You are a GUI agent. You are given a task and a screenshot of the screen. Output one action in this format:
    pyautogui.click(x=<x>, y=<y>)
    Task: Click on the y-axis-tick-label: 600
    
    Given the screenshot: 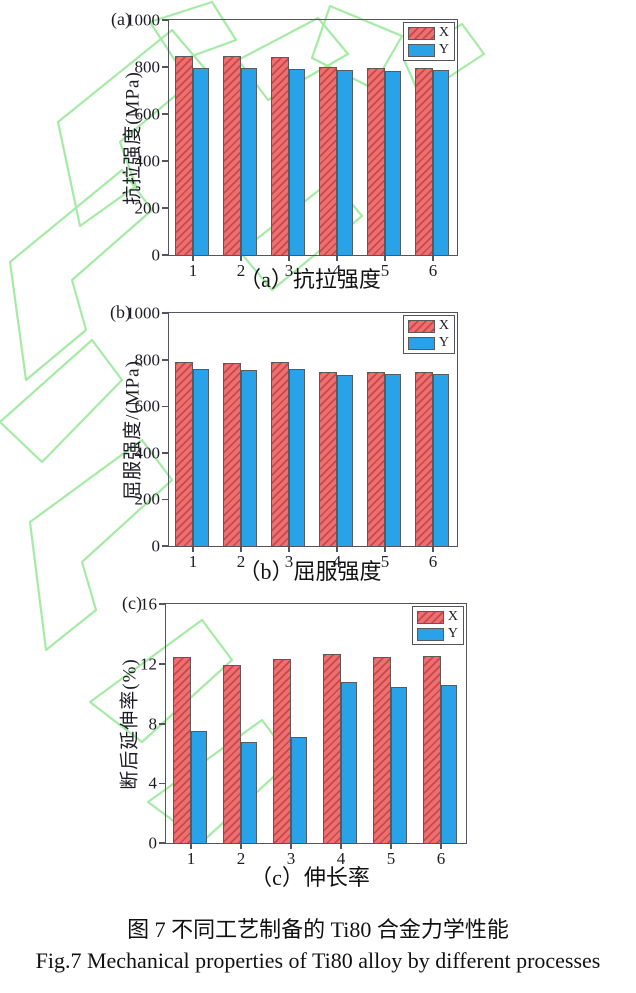 What is the action you would take?
    pyautogui.click(x=147, y=114)
    